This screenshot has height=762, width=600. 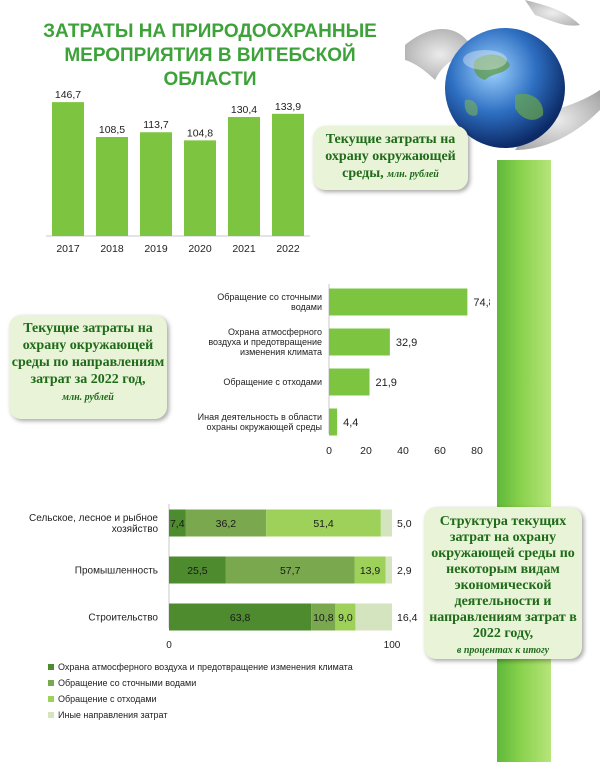 I want to click on x-tick-label: 40, so click(x=403, y=451).